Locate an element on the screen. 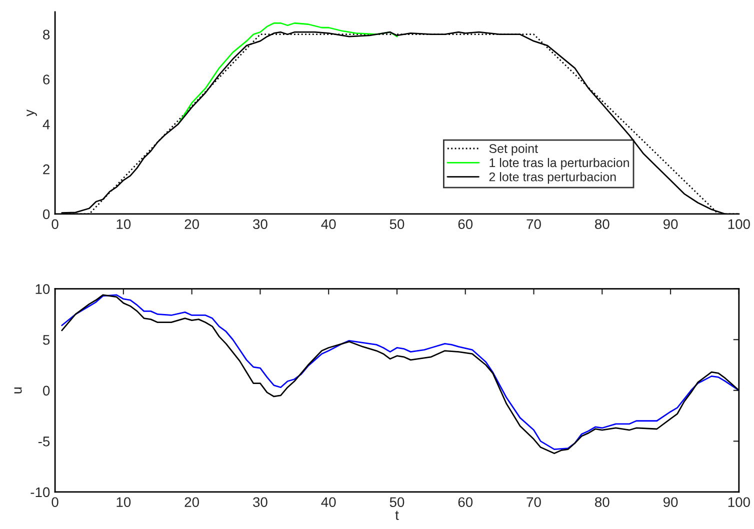  y-tick-label: -10 is located at coordinates (40, 492).